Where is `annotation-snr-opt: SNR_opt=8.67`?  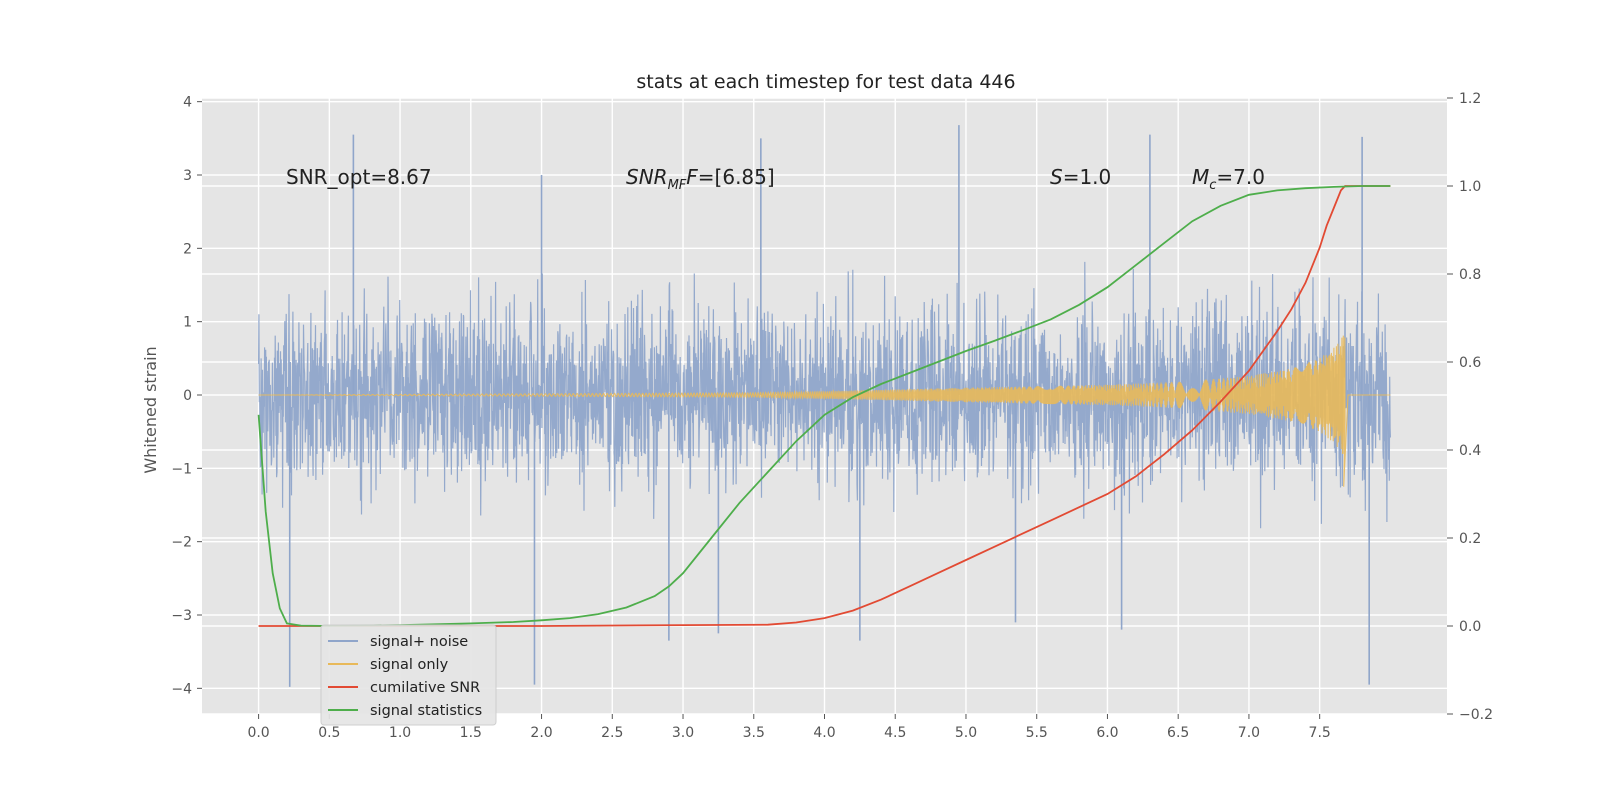
annotation-snr-opt: SNR_opt=8.67 is located at coordinates (359, 177).